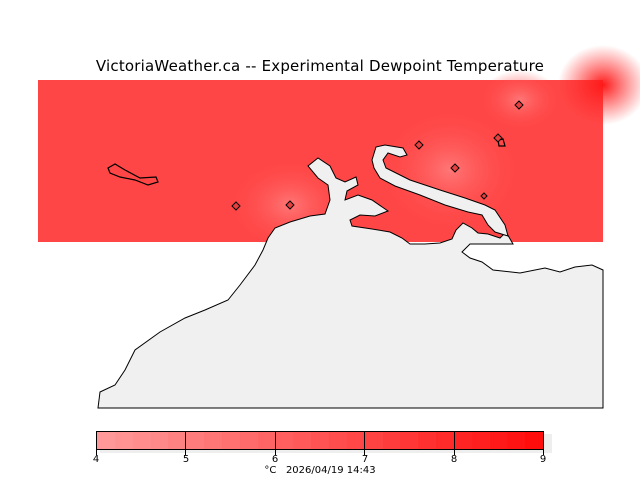 The height and width of the screenshot is (480, 640). What do you see at coordinates (270, 470) in the screenshot?
I see `units-label: °C` at bounding box center [270, 470].